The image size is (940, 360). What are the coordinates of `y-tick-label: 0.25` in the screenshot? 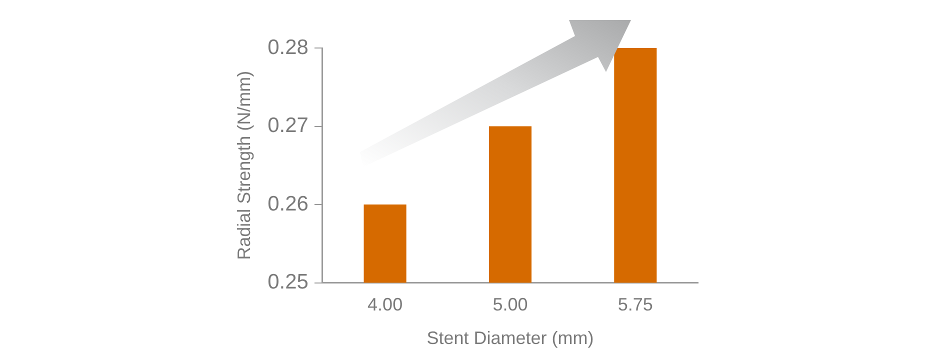 It's located at (288, 282).